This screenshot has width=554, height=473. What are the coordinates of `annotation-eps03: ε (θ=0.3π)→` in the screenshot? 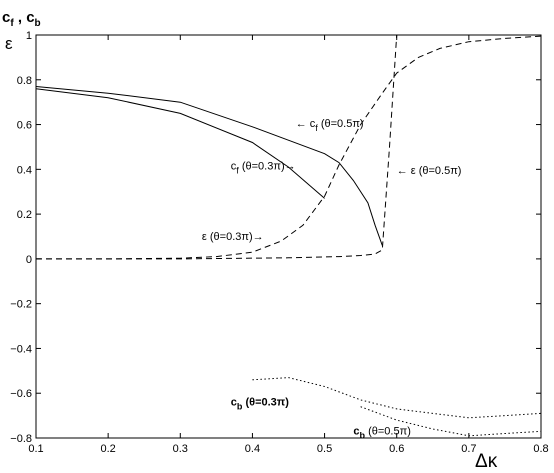 It's located at (233, 237).